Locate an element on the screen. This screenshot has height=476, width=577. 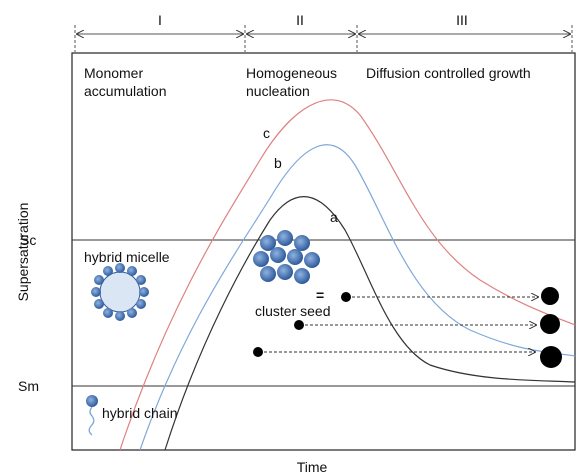
cluster-icon is located at coordinates (286, 257).